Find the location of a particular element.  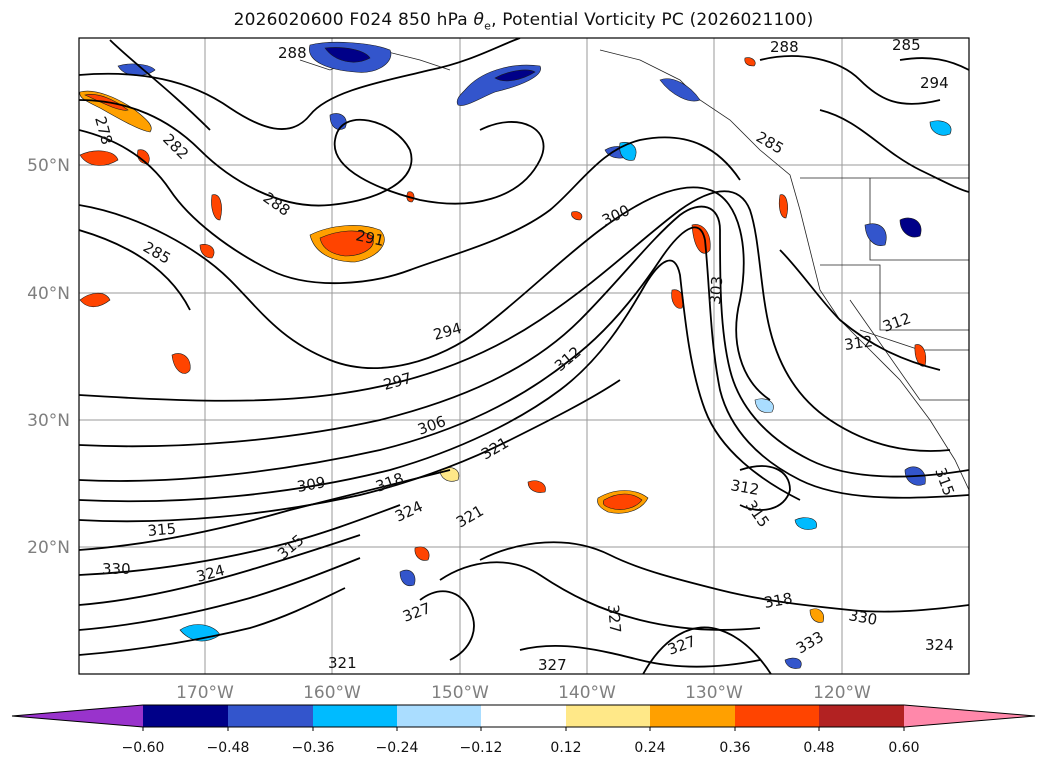

colorbar-tick-label: 0.36 is located at coordinates (734, 748).